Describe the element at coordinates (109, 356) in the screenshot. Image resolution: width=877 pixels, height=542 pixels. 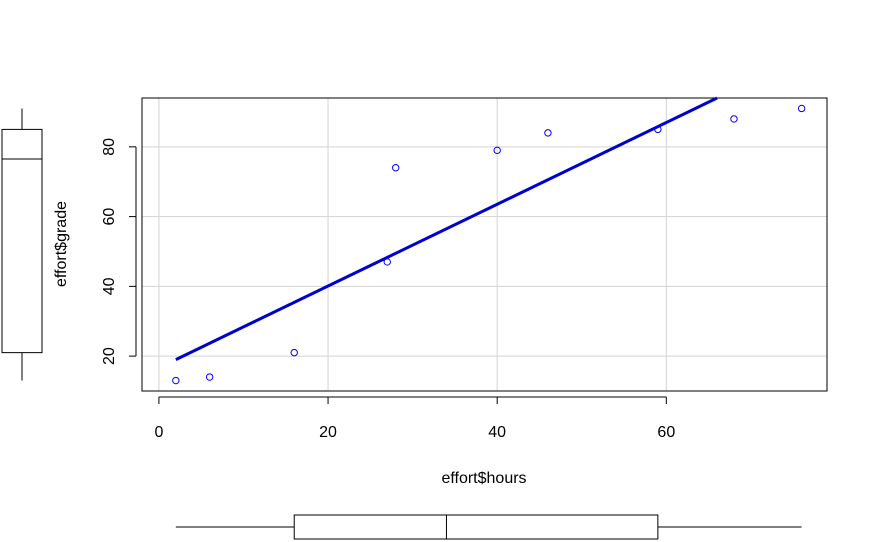
I see `y-tick-label: 20` at that location.